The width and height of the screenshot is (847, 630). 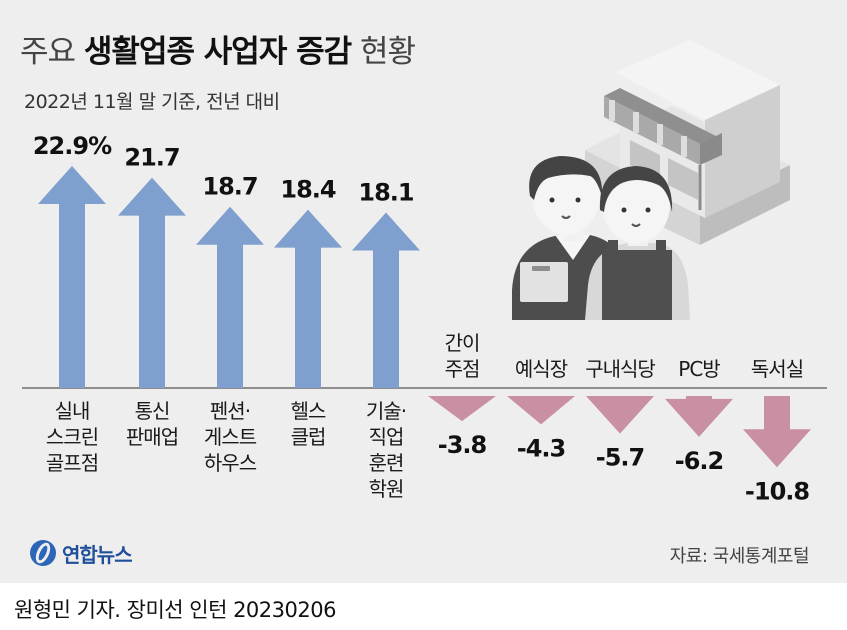 I want to click on bar-group: 18.1 기술· 직업 훈련 학원, so click(x=386, y=340).